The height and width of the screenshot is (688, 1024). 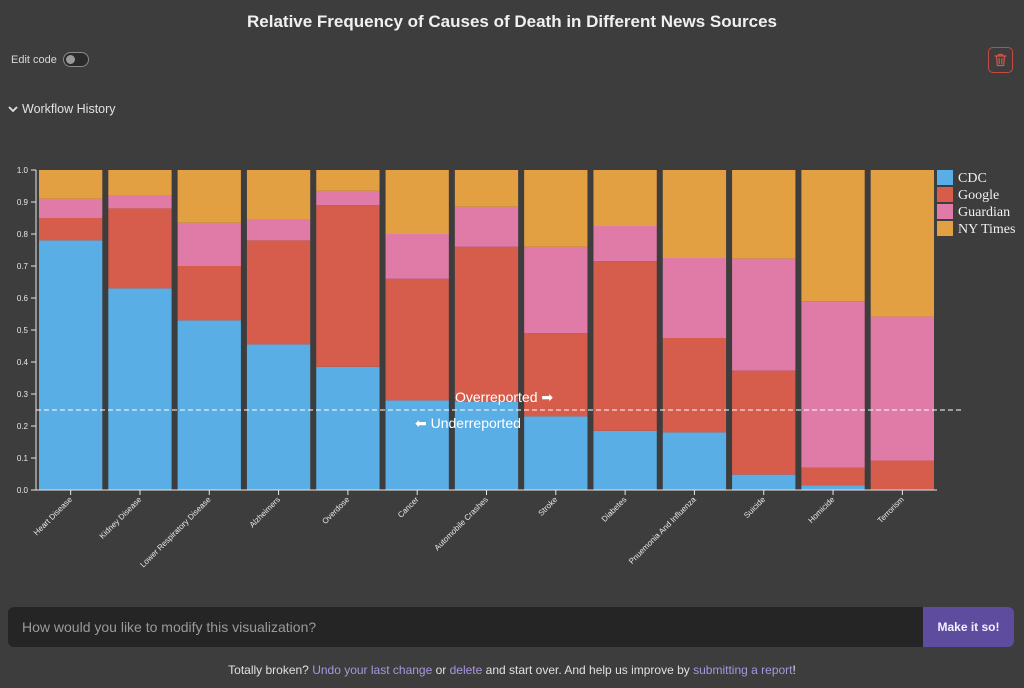 What do you see at coordinates (408, 507) in the screenshot?
I see `x-tick-label: Cancer` at bounding box center [408, 507].